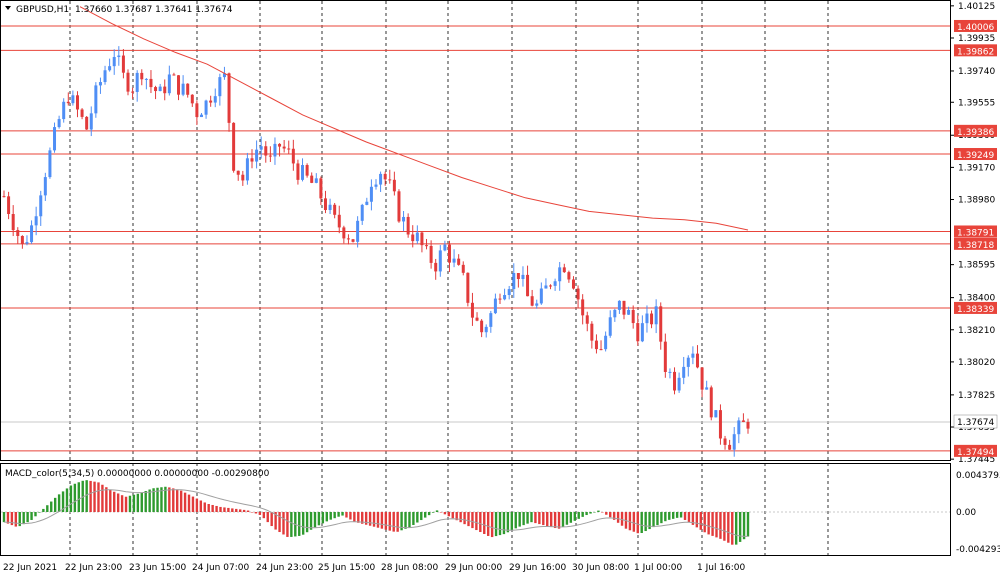 Image resolution: width=1000 pixels, height=582 pixels. What do you see at coordinates (978, 476) in the screenshot?
I see `macd-axis-max: 0.0043793` at bounding box center [978, 476].